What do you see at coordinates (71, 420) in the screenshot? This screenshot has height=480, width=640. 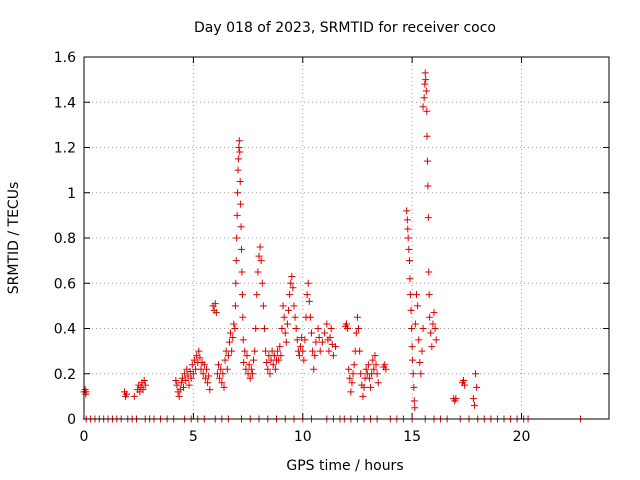 I see `y-tick-label: 0` at bounding box center [71, 420].